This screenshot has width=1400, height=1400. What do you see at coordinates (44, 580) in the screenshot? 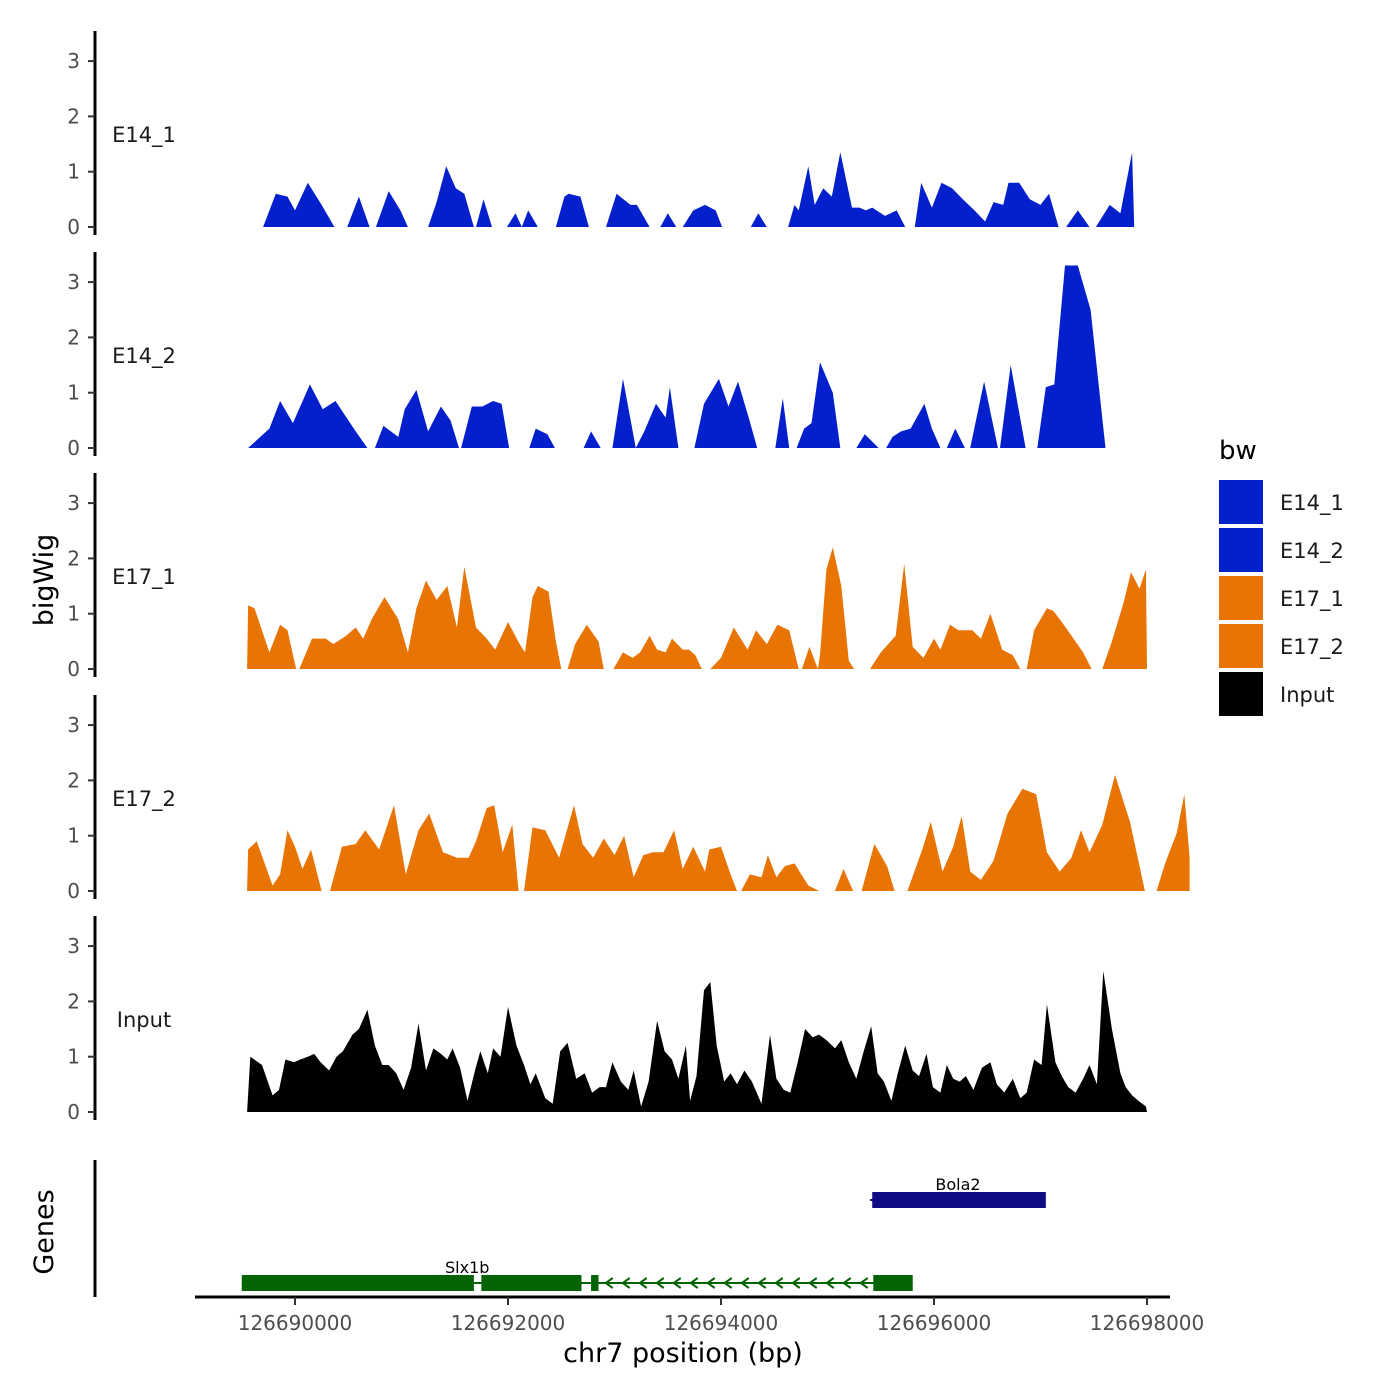
I see `y-axis-title: bigWig` at bounding box center [44, 580].